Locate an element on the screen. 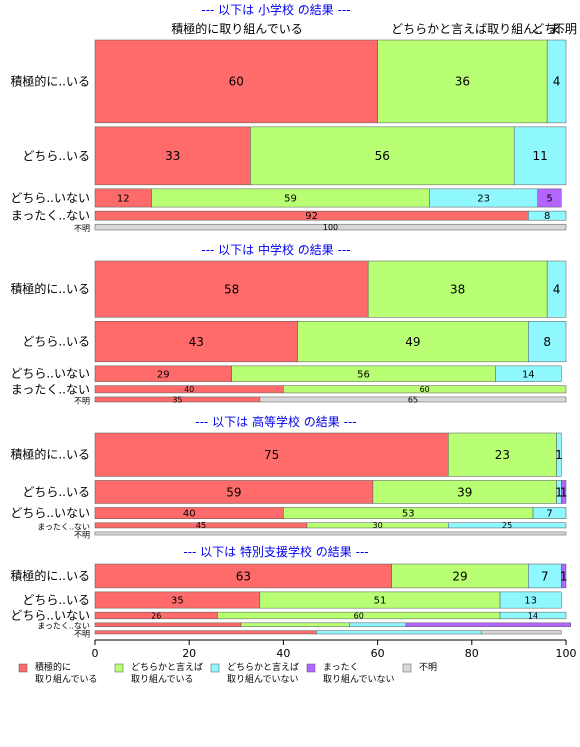  data-label: 5 is located at coordinates (549, 199).